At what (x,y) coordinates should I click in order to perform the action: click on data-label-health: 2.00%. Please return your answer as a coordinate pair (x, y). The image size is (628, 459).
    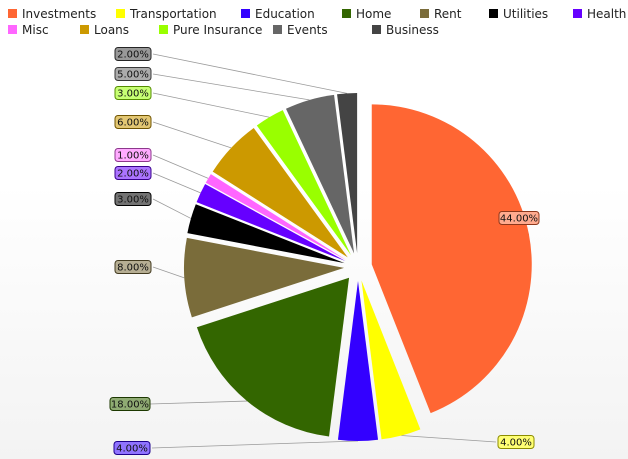
    Looking at the image, I should click on (133, 173).